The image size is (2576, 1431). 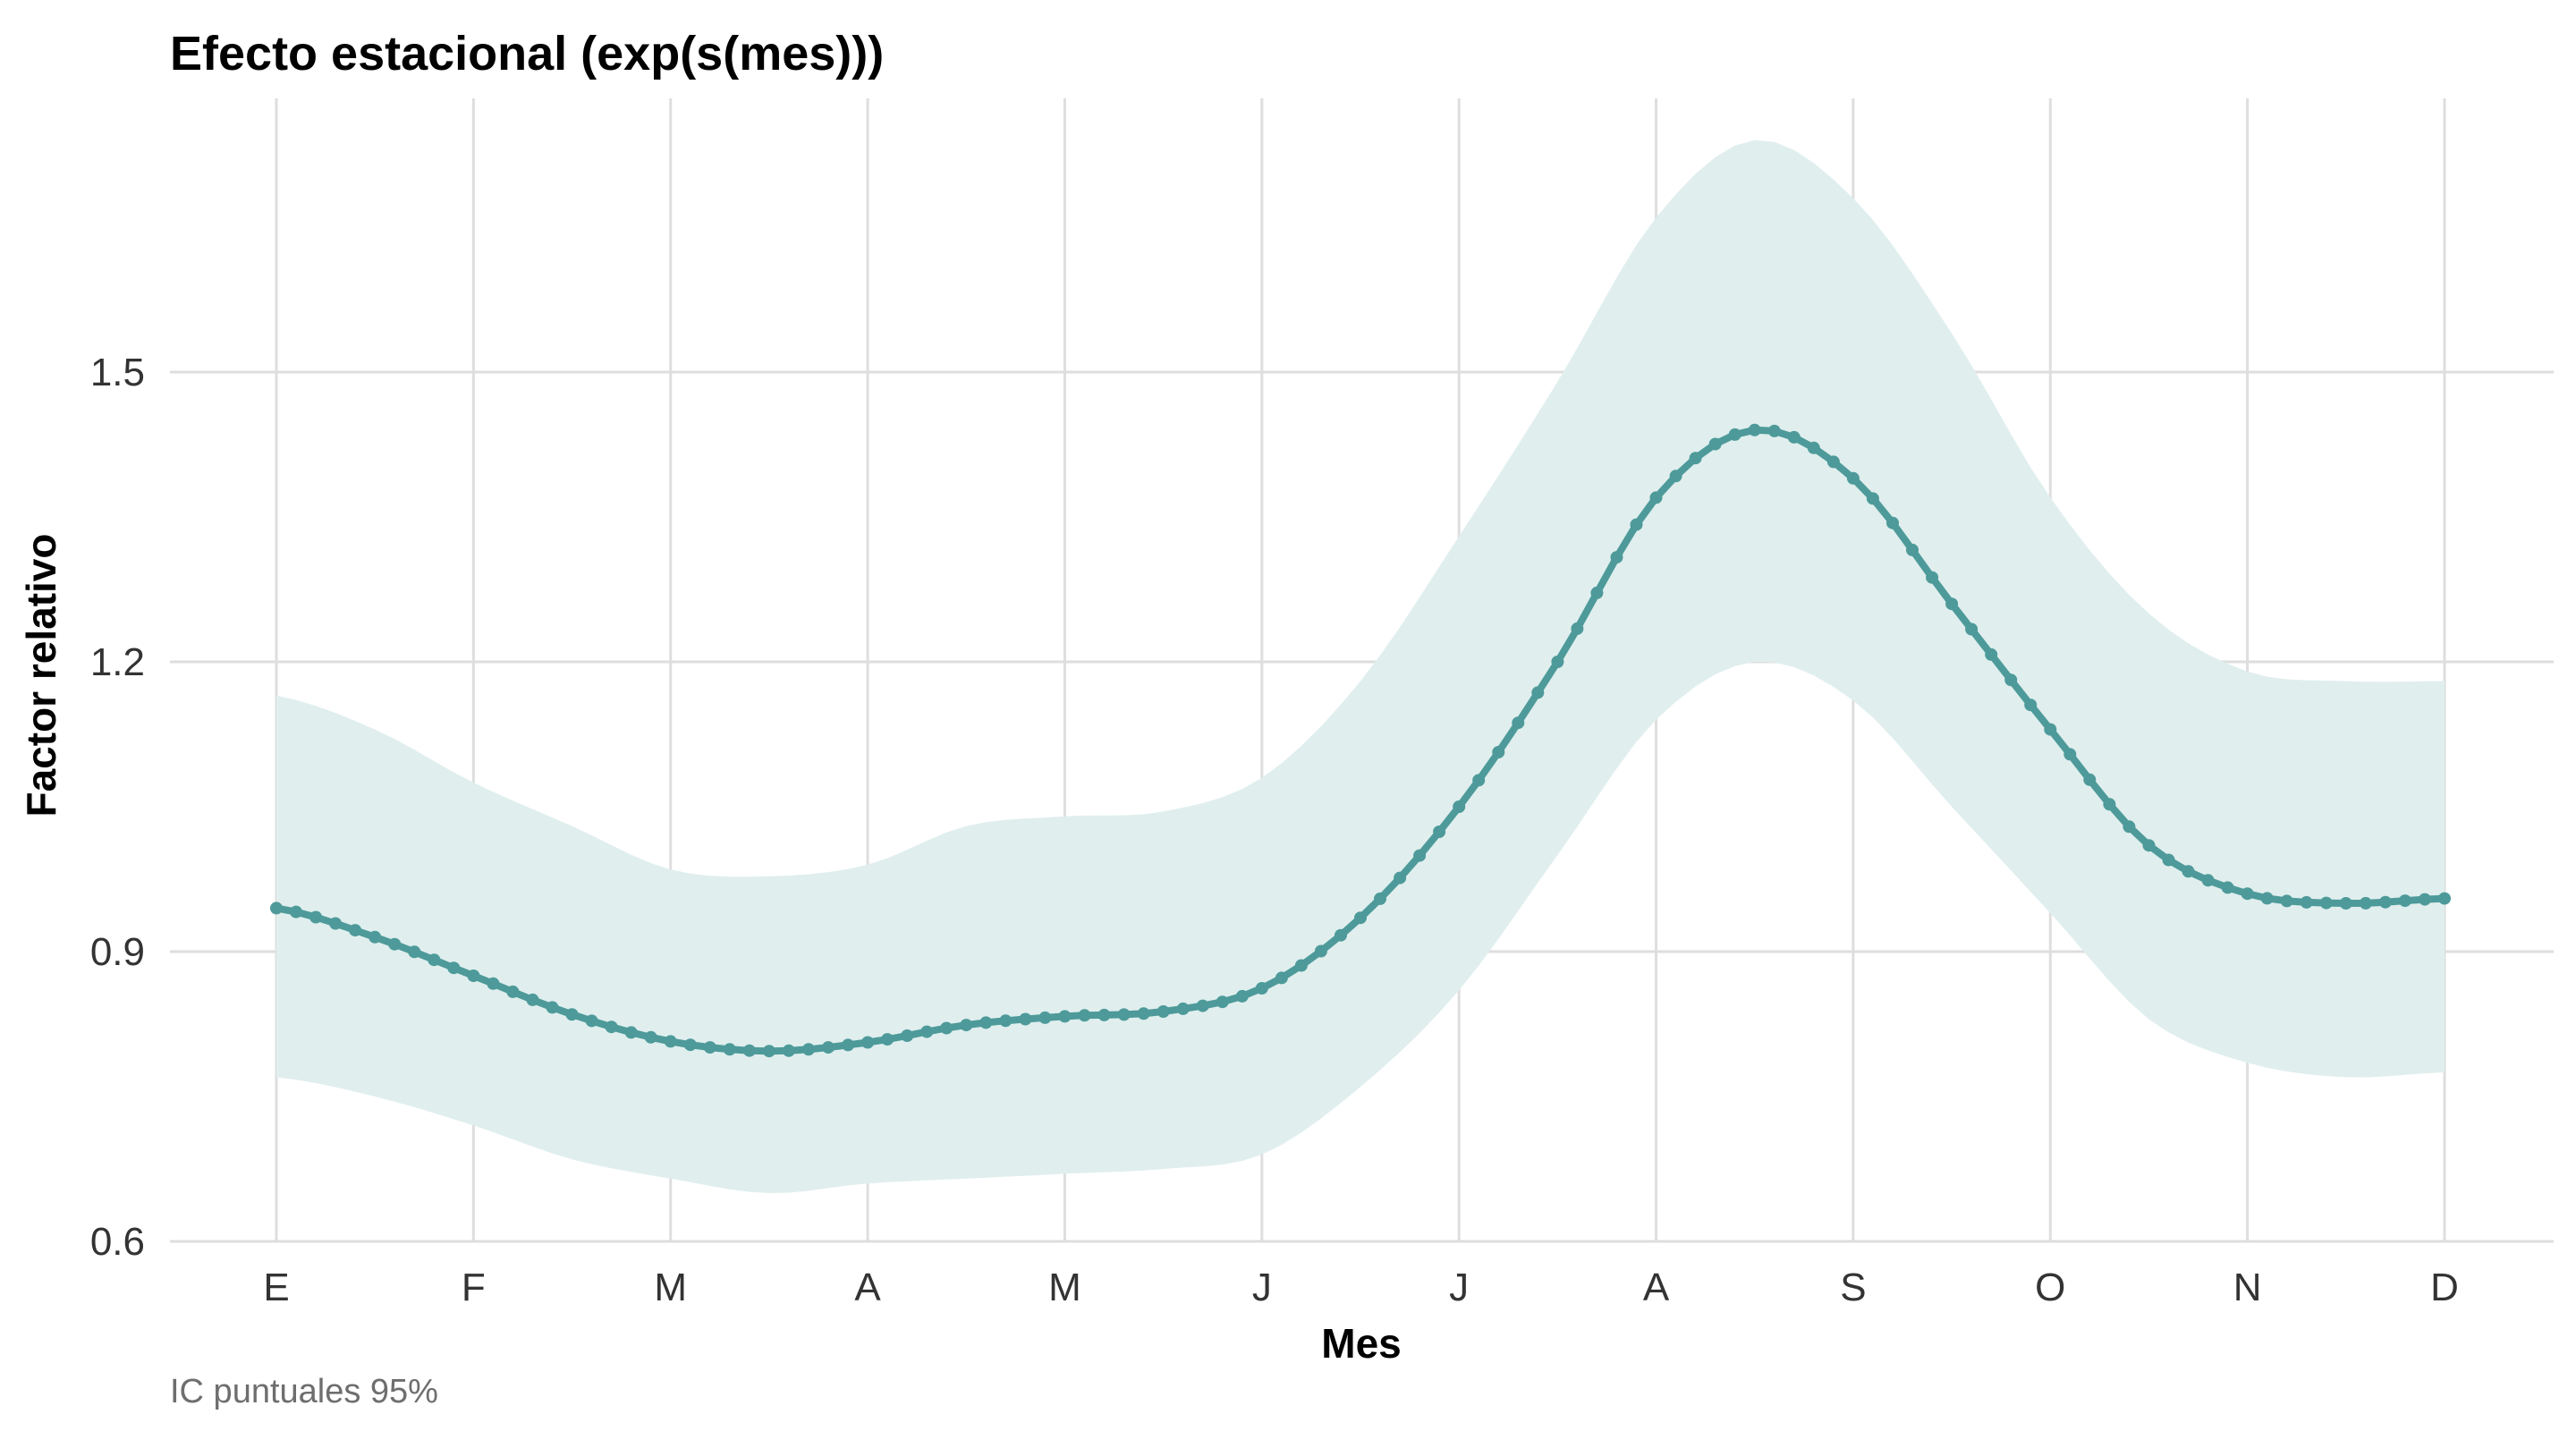 What do you see at coordinates (1459, 1288) in the screenshot?
I see `x-tick-label: J` at bounding box center [1459, 1288].